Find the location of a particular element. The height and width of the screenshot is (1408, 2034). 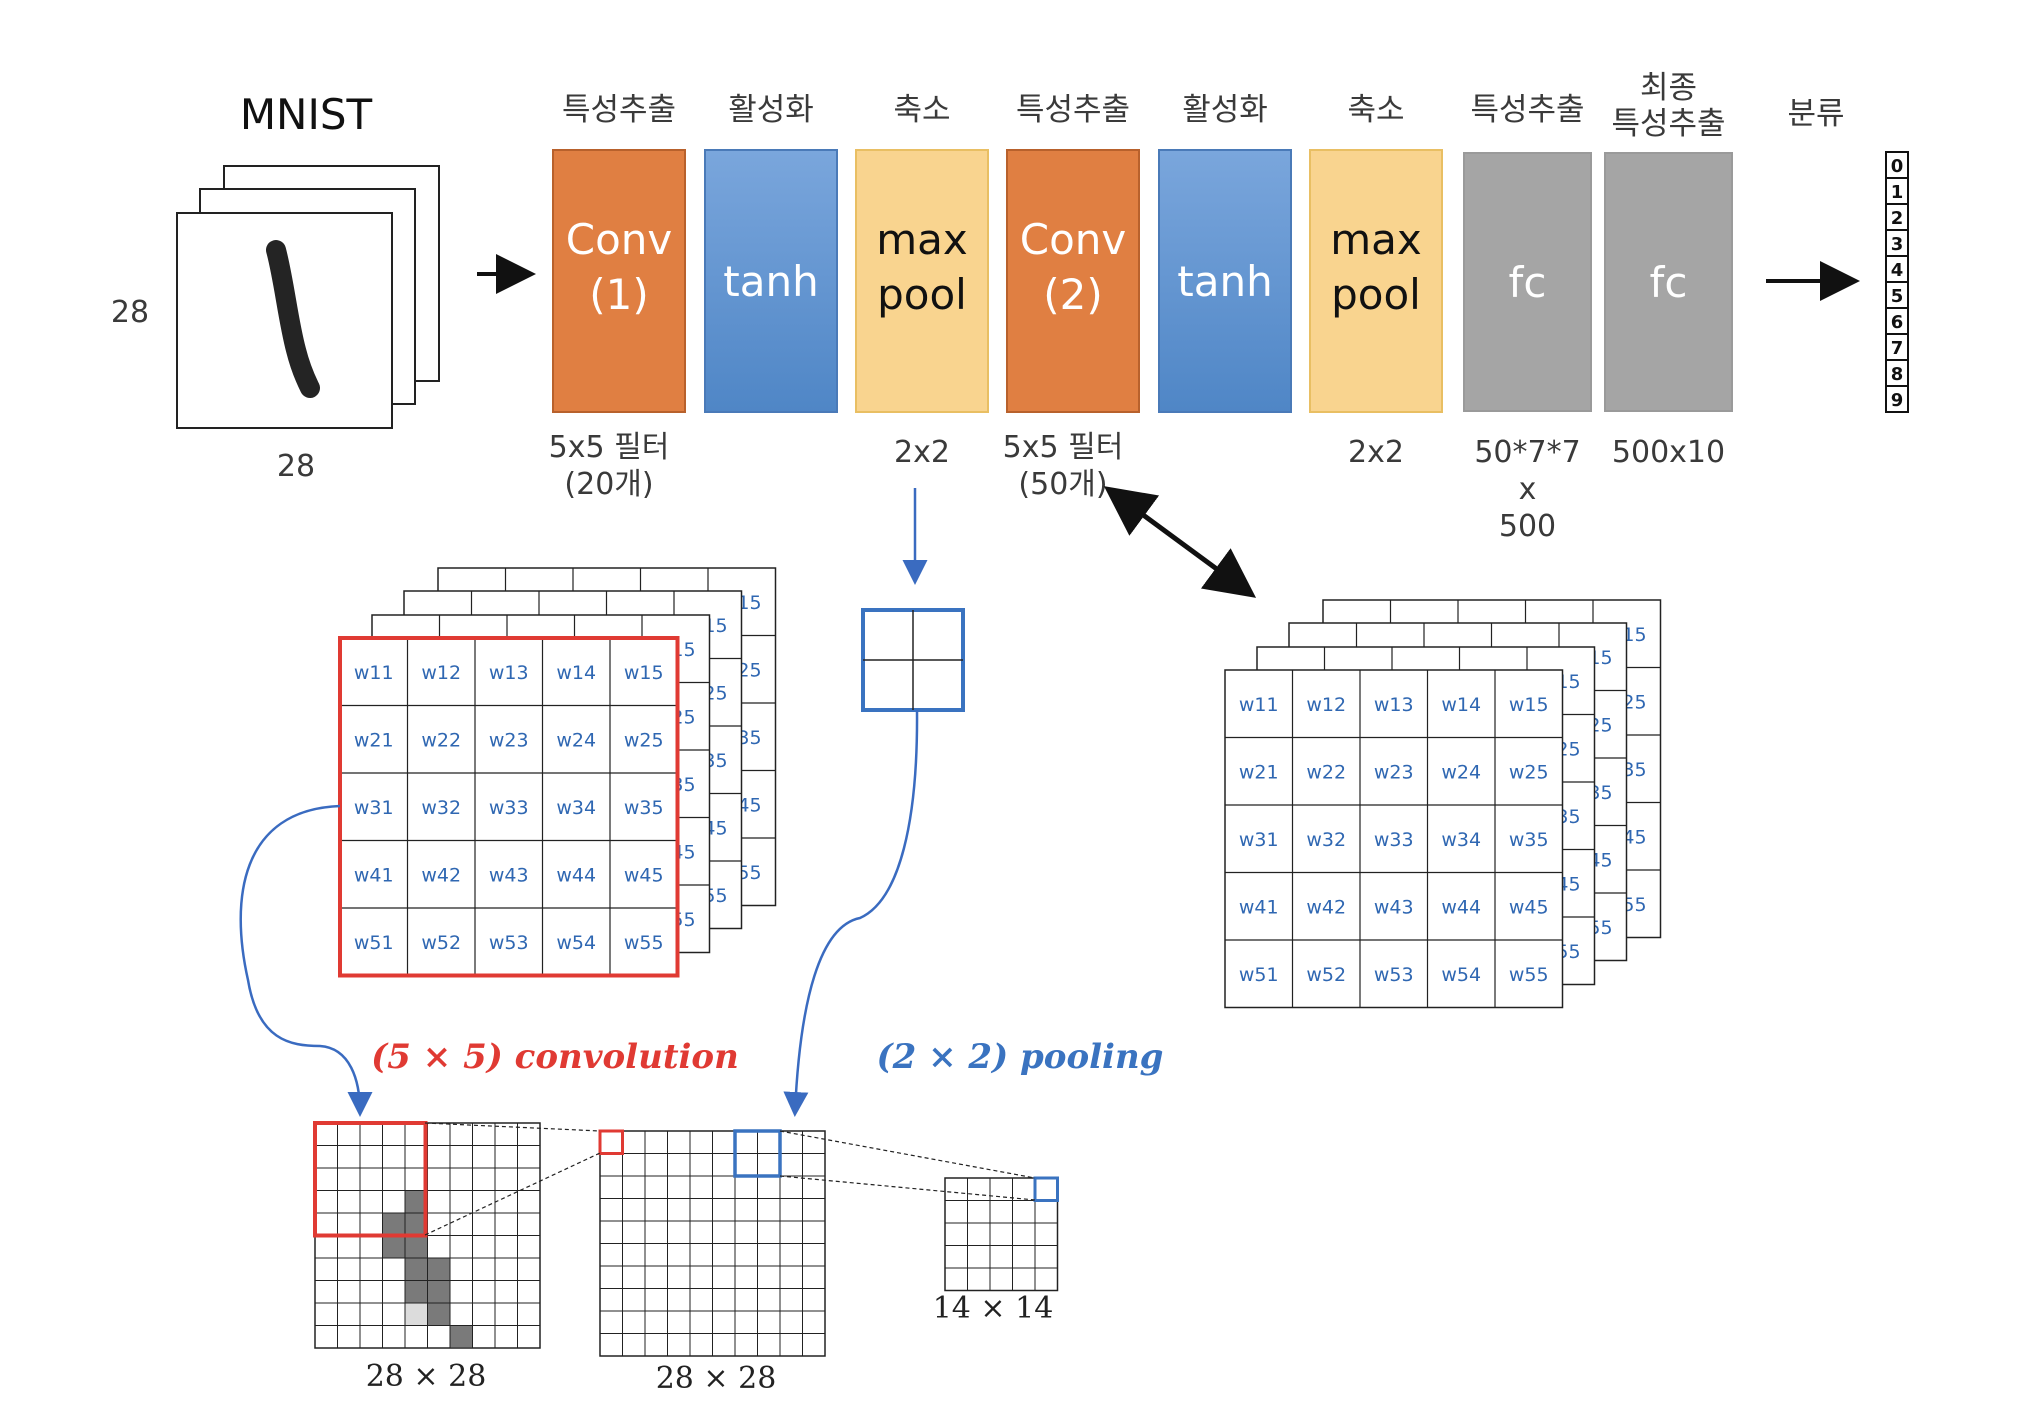

pool-output-grid is located at coordinates (1001, 1234).